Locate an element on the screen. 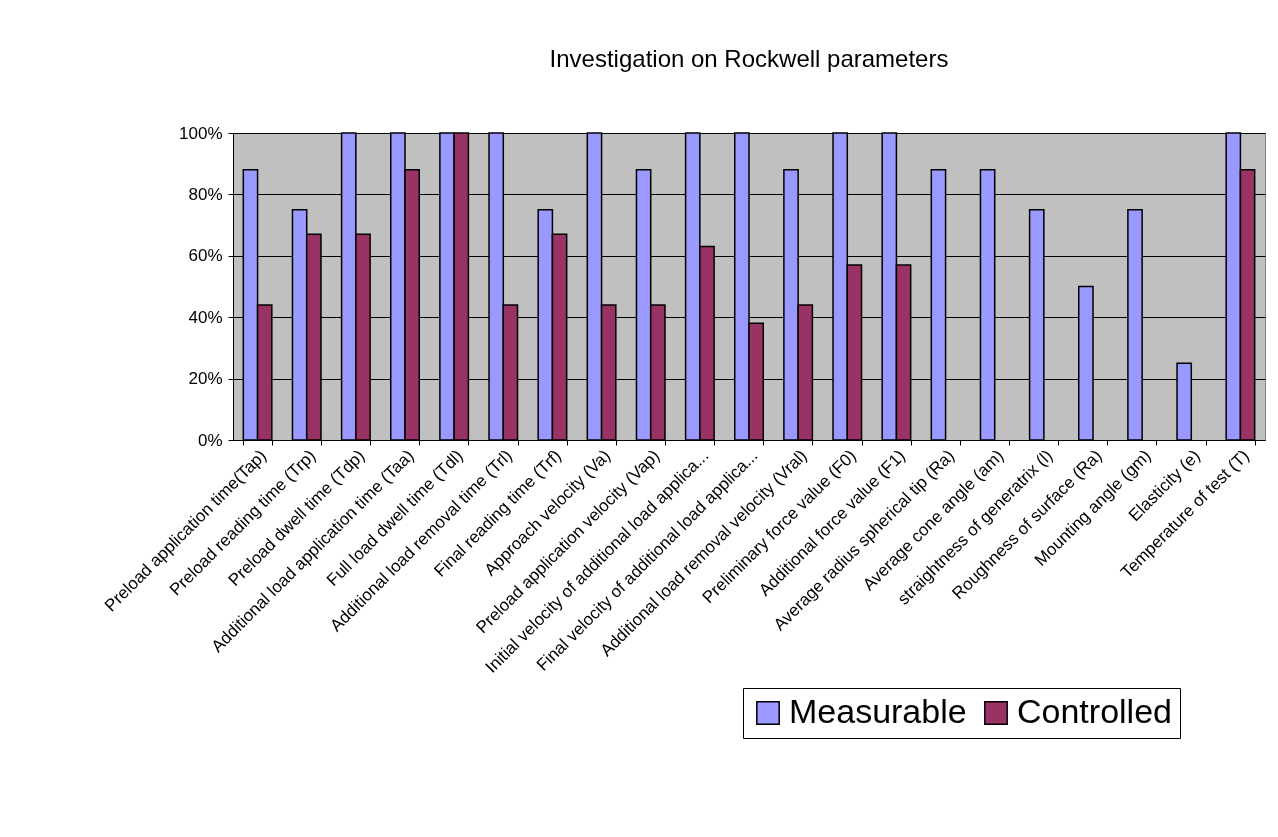  y-tick-label: 20% is located at coordinates (205, 379).